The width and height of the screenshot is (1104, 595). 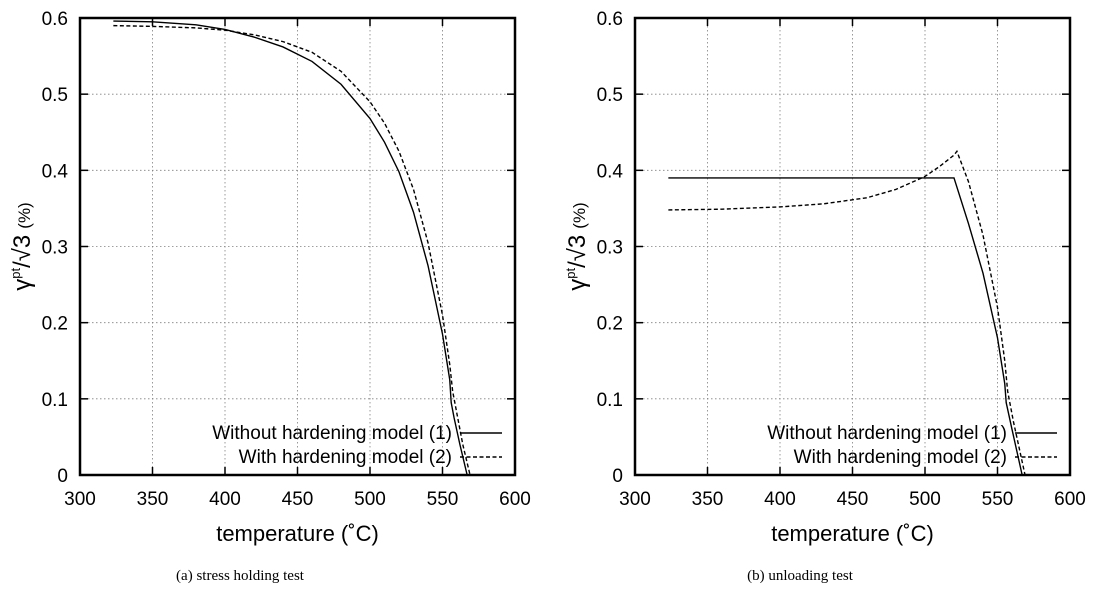 What do you see at coordinates (240, 576) in the screenshot?
I see `panel-caption: (a) stress holding test` at bounding box center [240, 576].